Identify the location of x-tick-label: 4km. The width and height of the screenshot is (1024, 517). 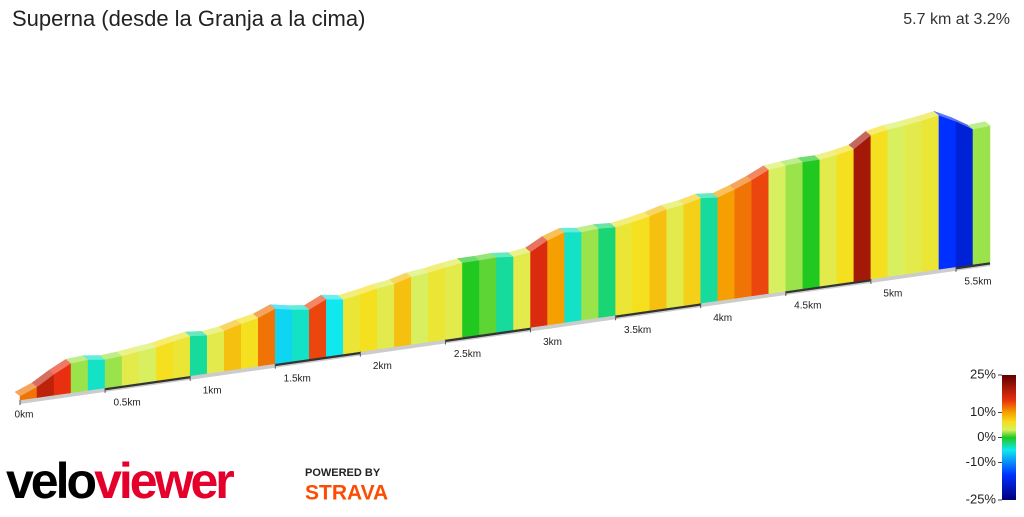
(722, 318).